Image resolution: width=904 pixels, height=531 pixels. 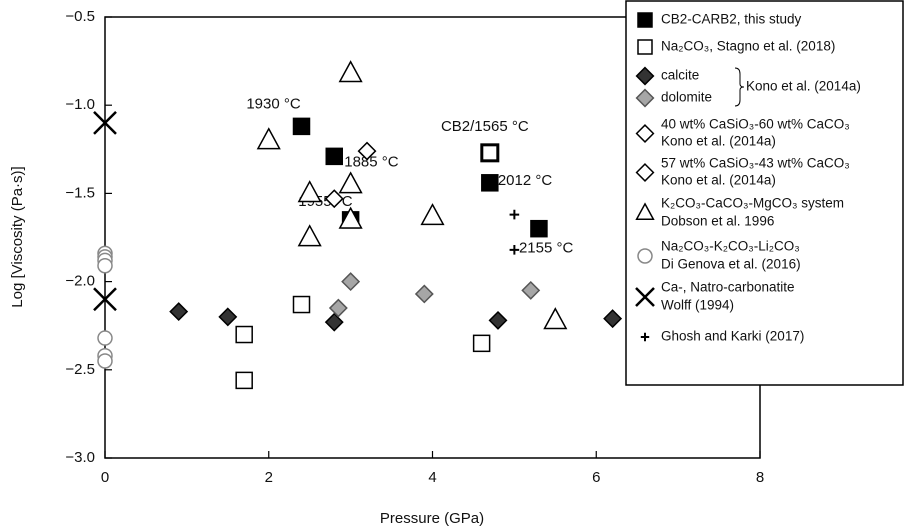 What do you see at coordinates (748, 46) in the screenshot?
I see `legend-label: Na₂CO₃, Stagno et al. (2018)` at bounding box center [748, 46].